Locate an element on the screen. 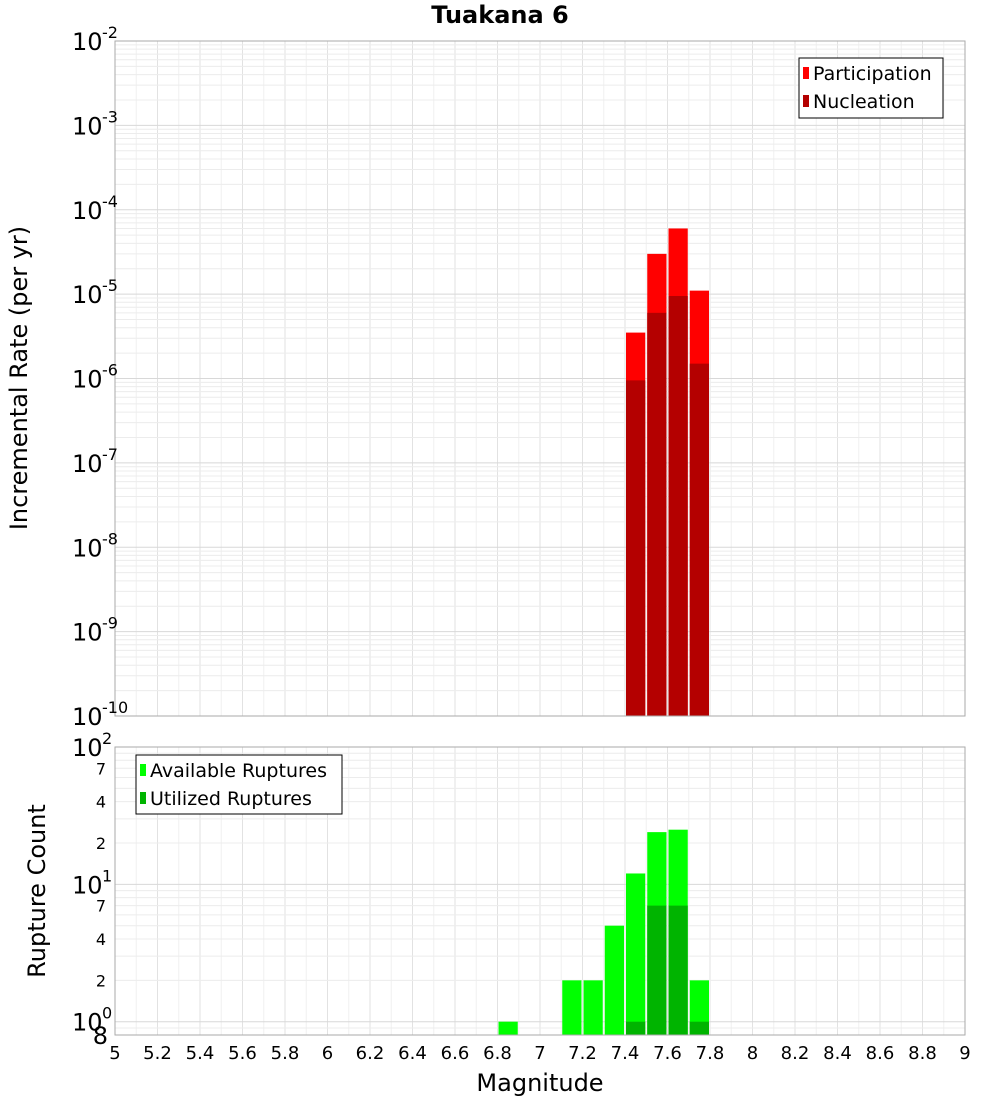 The image size is (1000, 1100). y-decade-exponent: -4 is located at coordinates (110, 201).